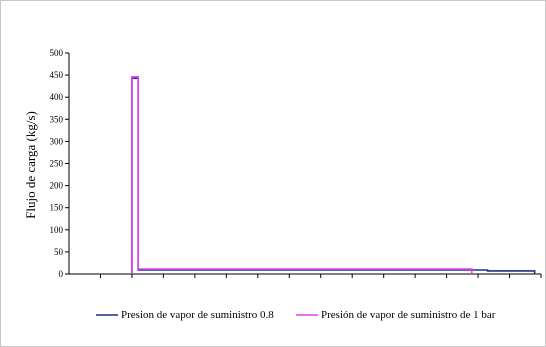 The image size is (546, 347). Describe the element at coordinates (408, 315) in the screenshot. I see `legend-label-2: Presión de vapor de suministro de 1 bar` at that location.